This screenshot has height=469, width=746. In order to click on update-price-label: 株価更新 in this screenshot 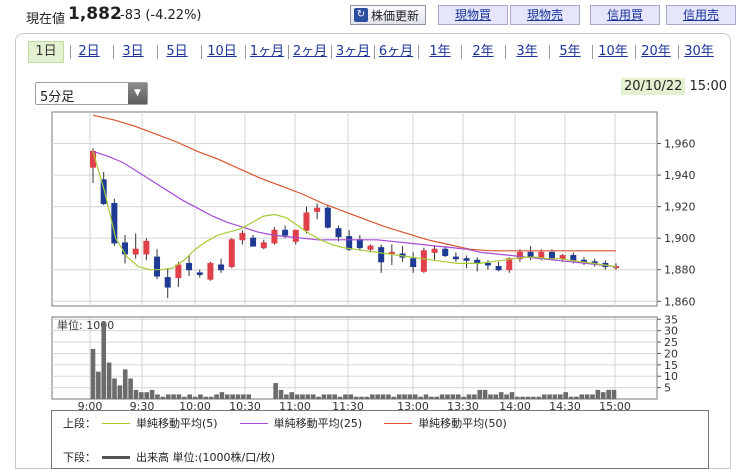, I will do `click(395, 15)`.